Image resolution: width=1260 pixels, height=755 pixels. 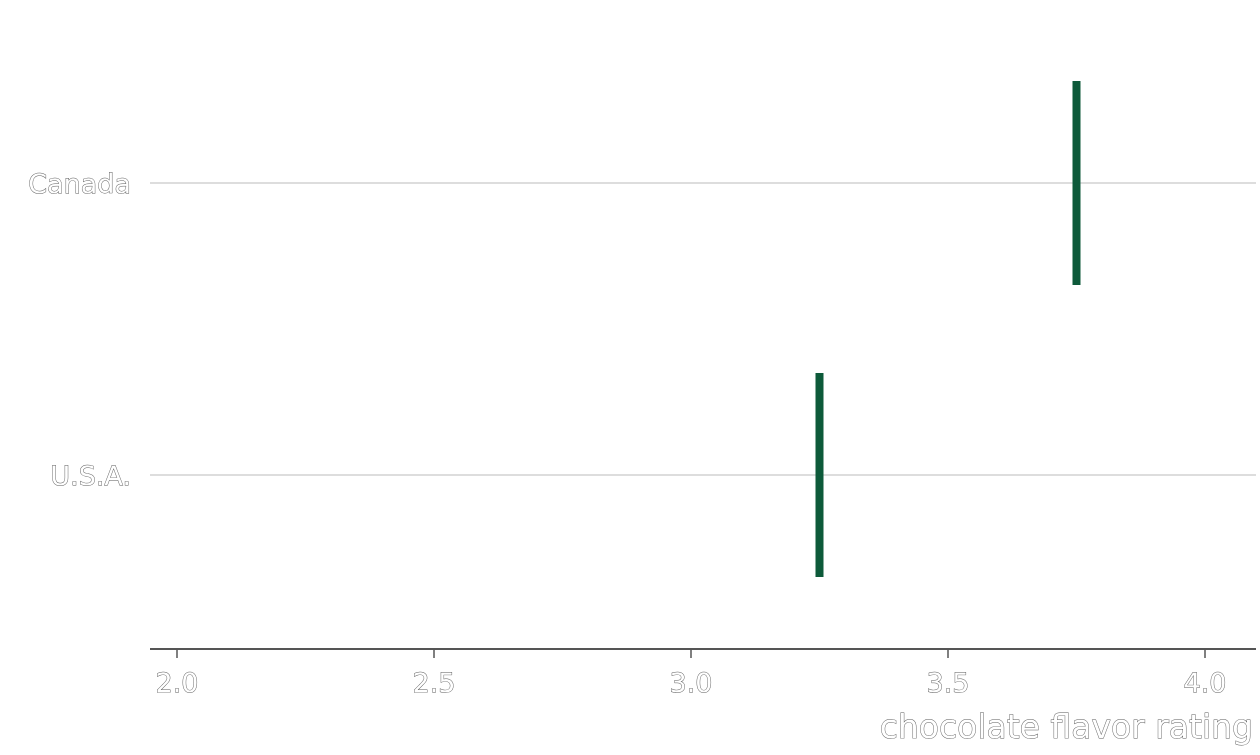 What do you see at coordinates (80, 331) in the screenshot?
I see `y-axis-labels: Canada U.S.A.` at bounding box center [80, 331].